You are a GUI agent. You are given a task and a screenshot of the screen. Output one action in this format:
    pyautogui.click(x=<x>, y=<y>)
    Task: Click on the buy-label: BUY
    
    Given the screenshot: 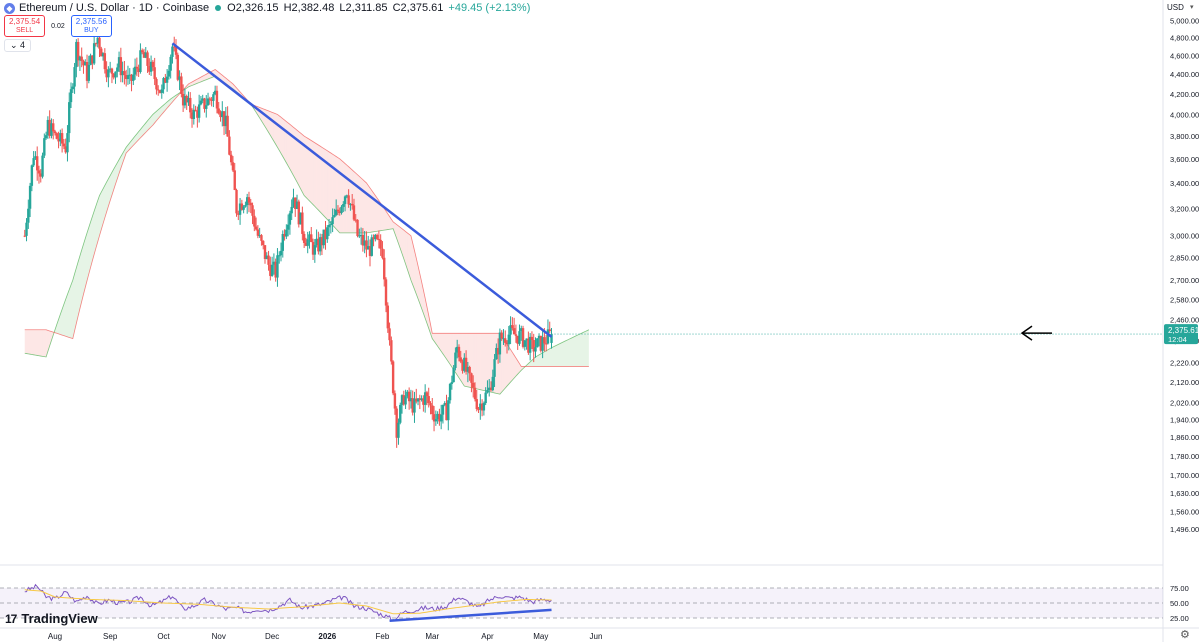 What is the action you would take?
    pyautogui.click(x=91, y=30)
    